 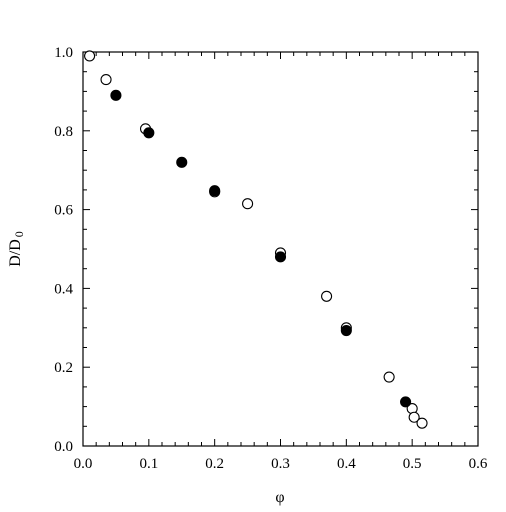 What do you see at coordinates (63, 289) in the screenshot?
I see `y-tick-label: 0.4` at bounding box center [63, 289].